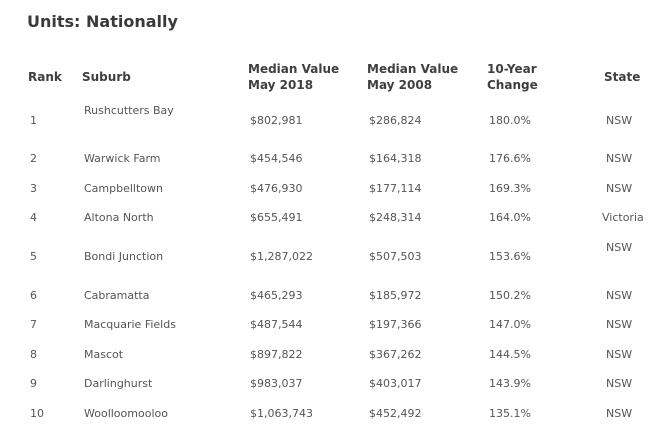 This screenshot has width=665, height=447. I want to click on table-cell: 164.0%, so click(510, 217).